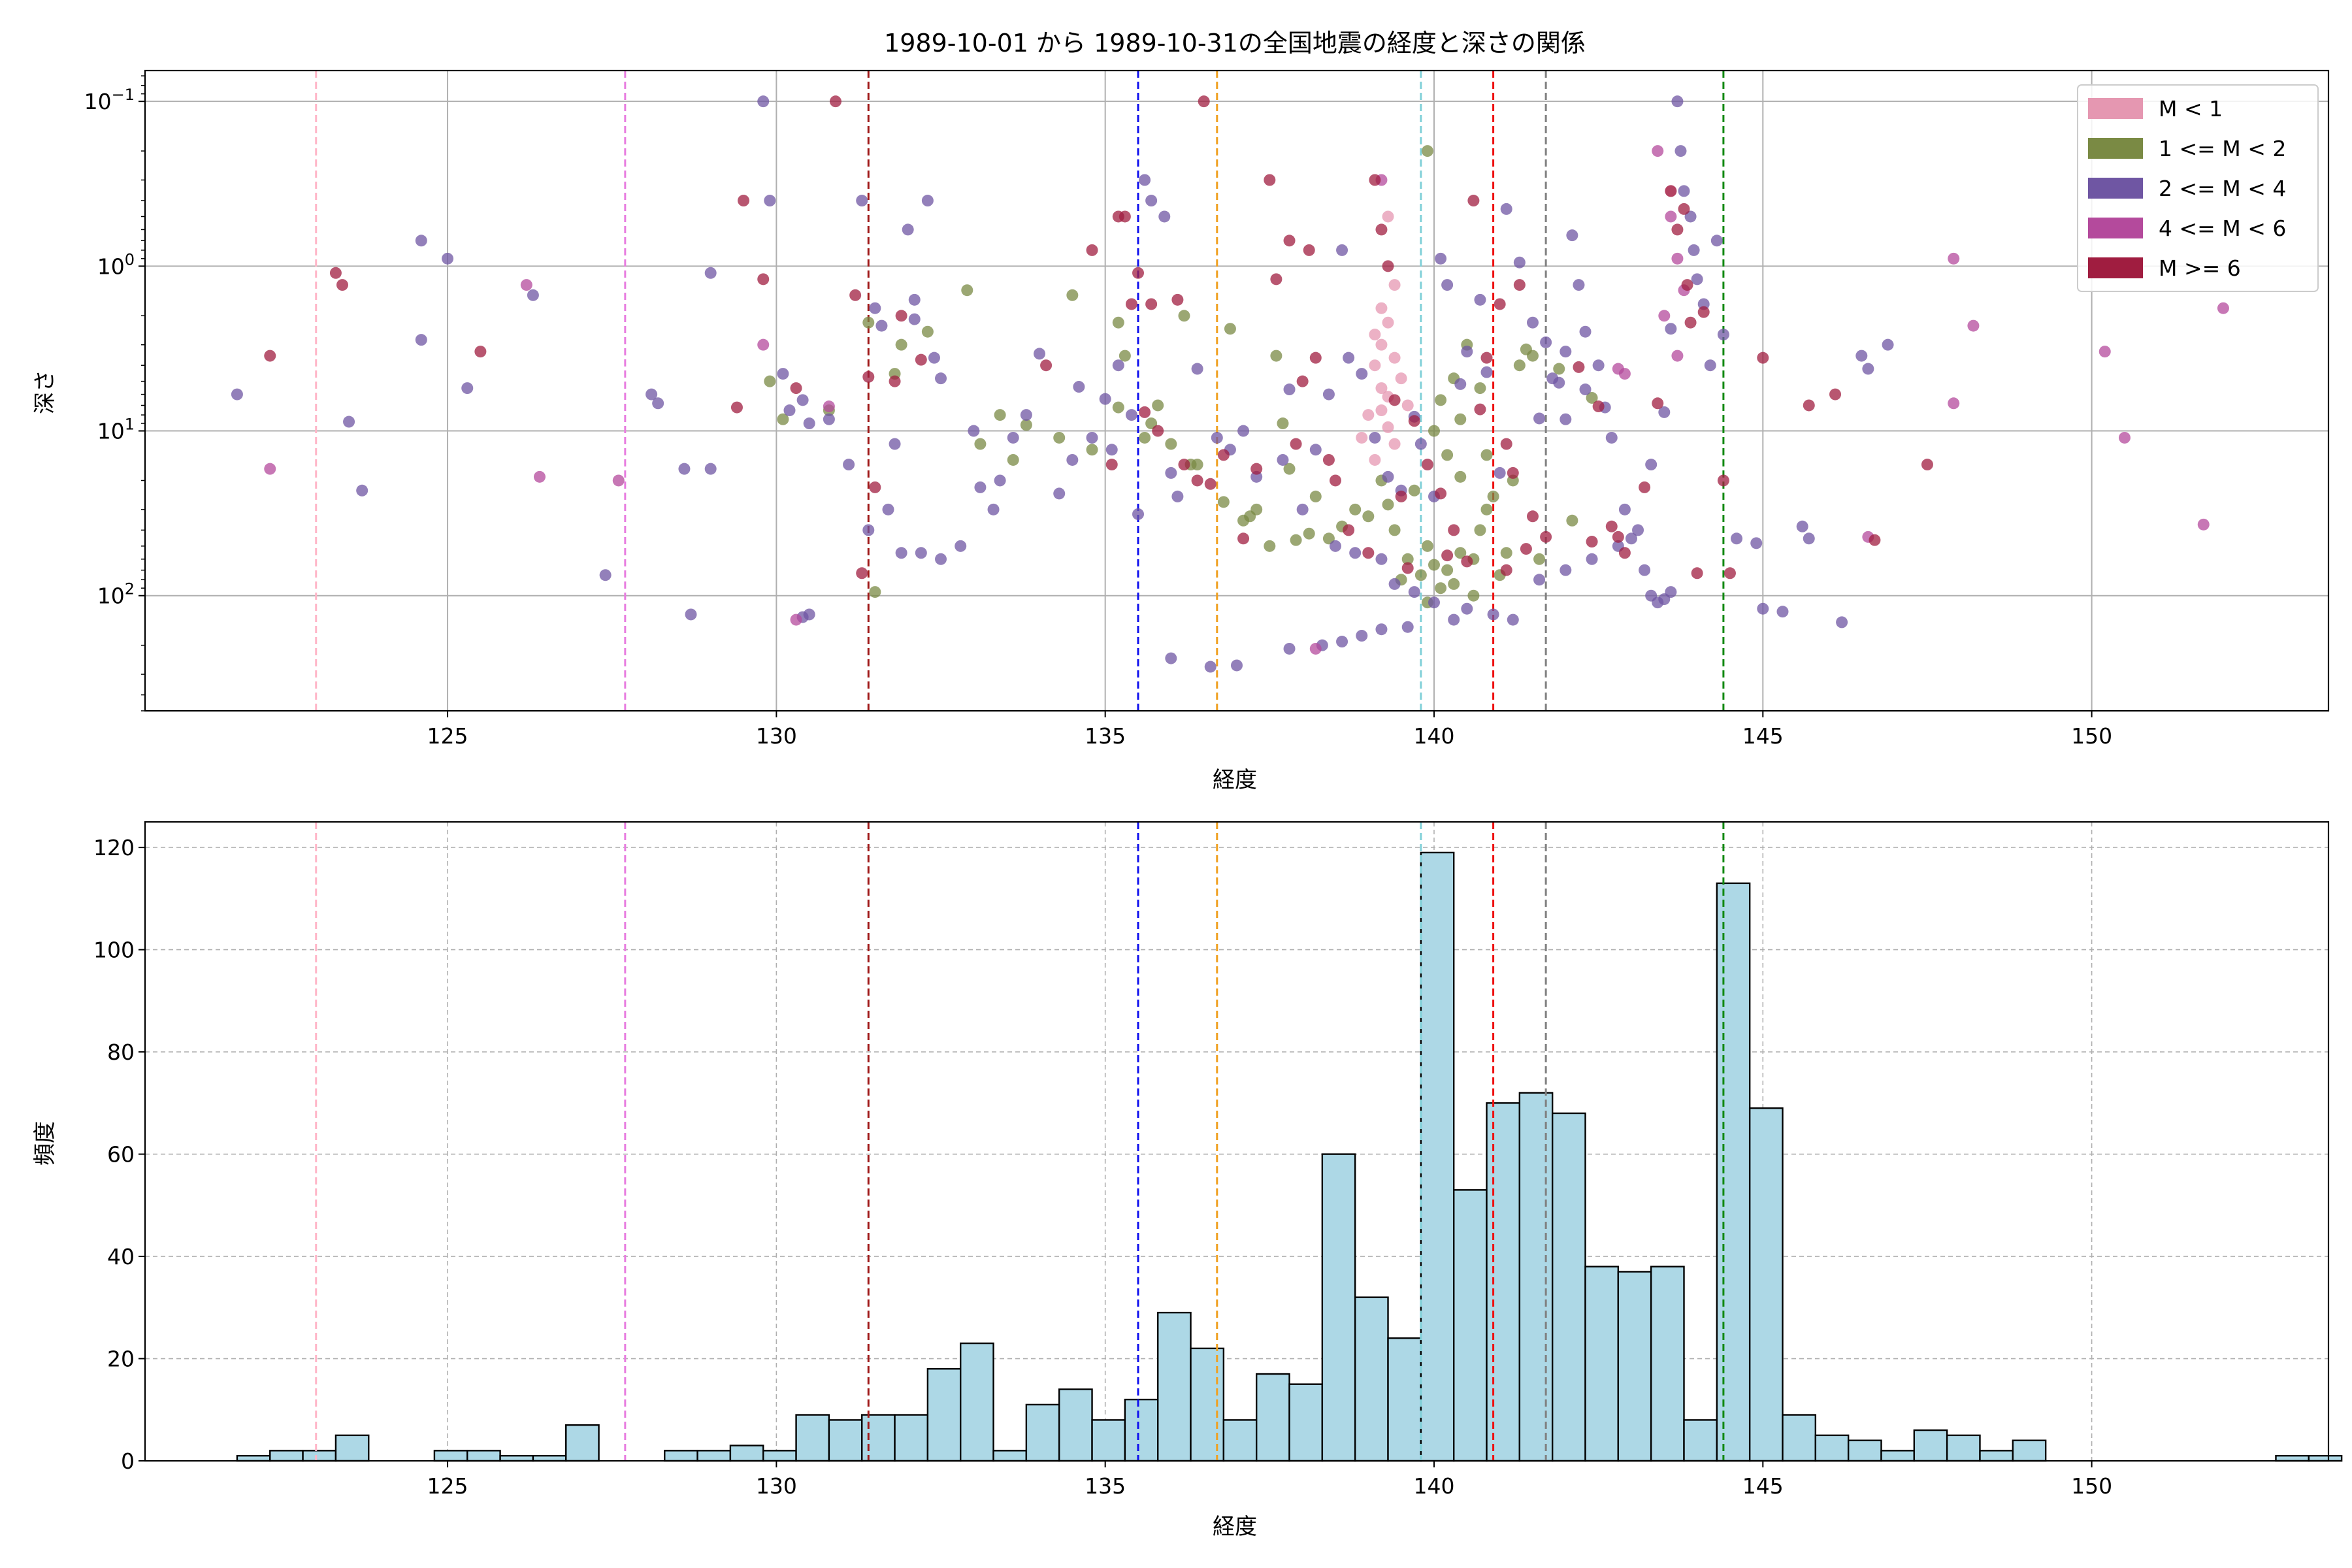 The image size is (2352, 1568). I want to click on histogram-x-tick-label: 150, so click(2091, 1486).